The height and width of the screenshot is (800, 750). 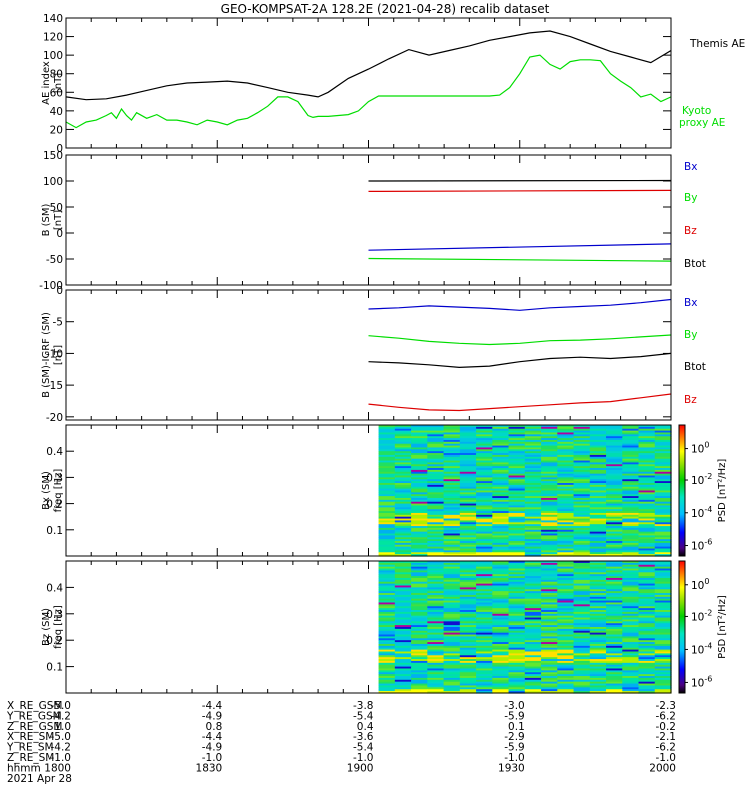 I want to click on panel-frame, so click(x=368, y=490).